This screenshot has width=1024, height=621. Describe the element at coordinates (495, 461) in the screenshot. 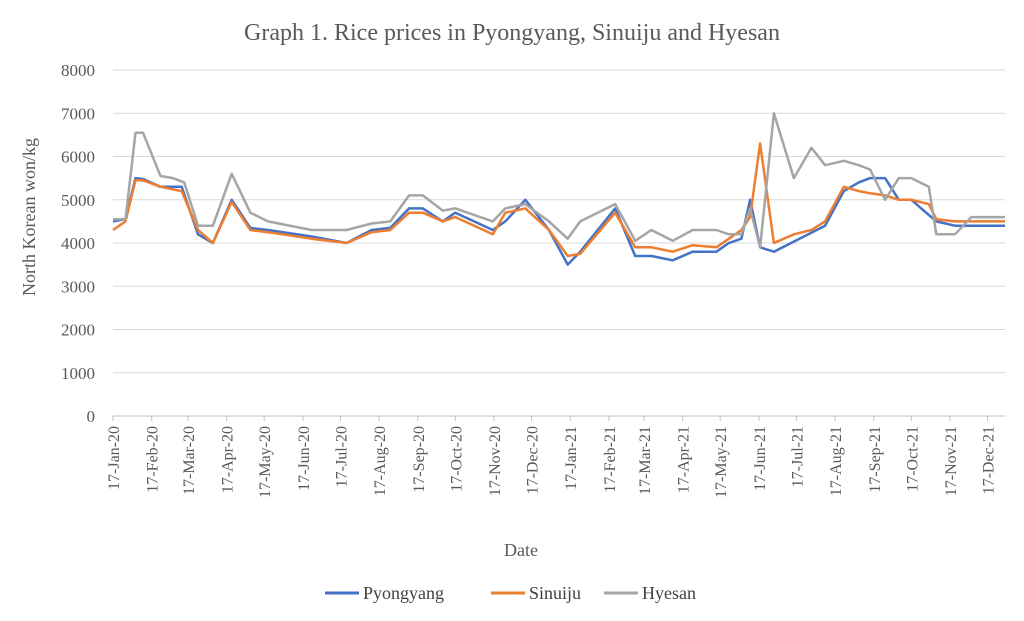

I see `x-tick-label: 17-Nov-20` at that location.